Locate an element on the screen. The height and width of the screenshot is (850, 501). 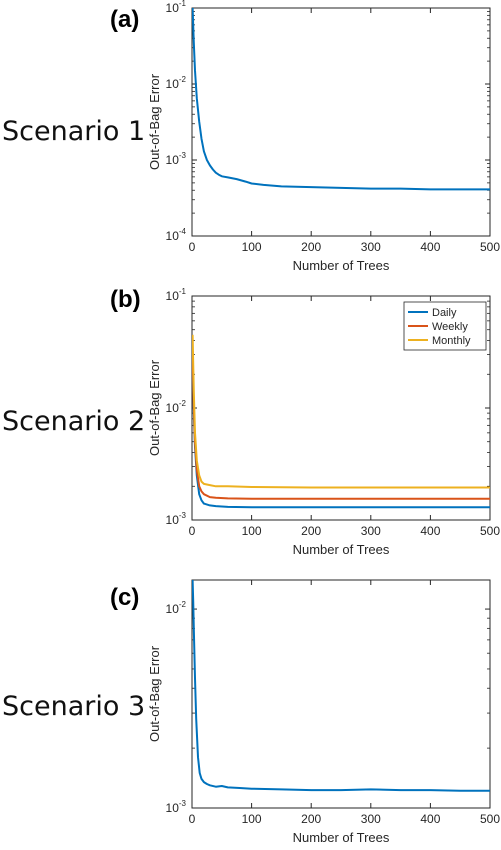
panel-label: (a) is located at coordinates (124, 19).